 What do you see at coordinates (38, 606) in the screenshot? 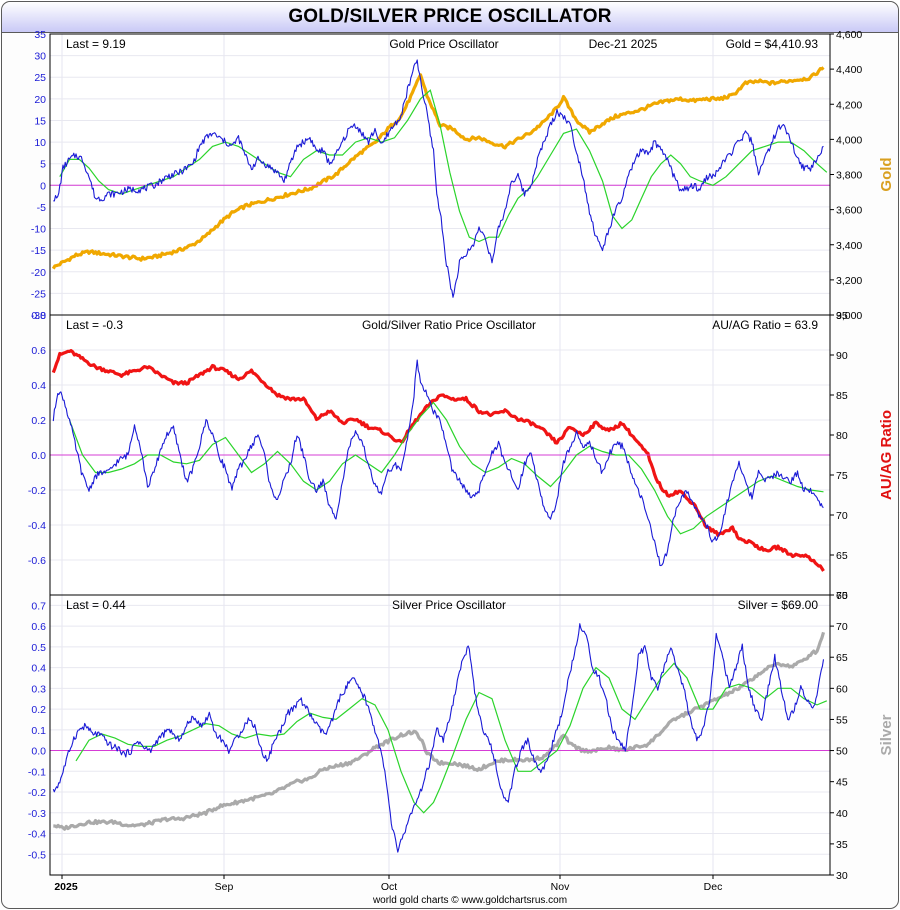
I see `left-tick-label: 0.7` at bounding box center [38, 606].